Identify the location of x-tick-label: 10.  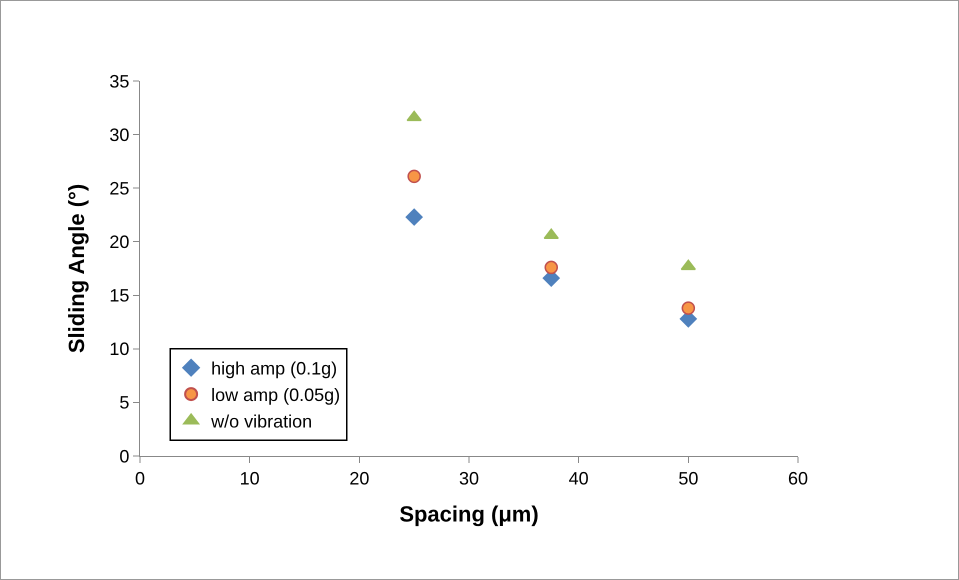
(250, 478).